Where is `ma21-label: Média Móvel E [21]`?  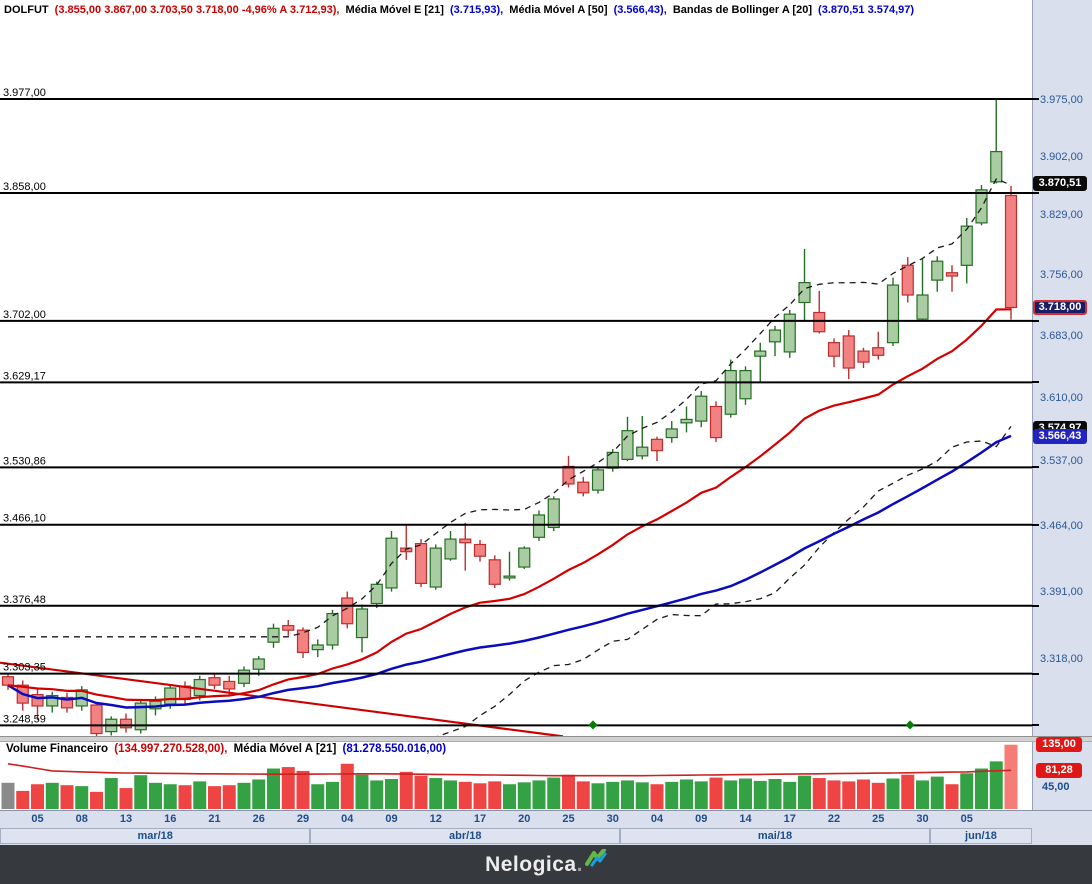
ma21-label: Média Móvel E [21] is located at coordinates (394, 10).